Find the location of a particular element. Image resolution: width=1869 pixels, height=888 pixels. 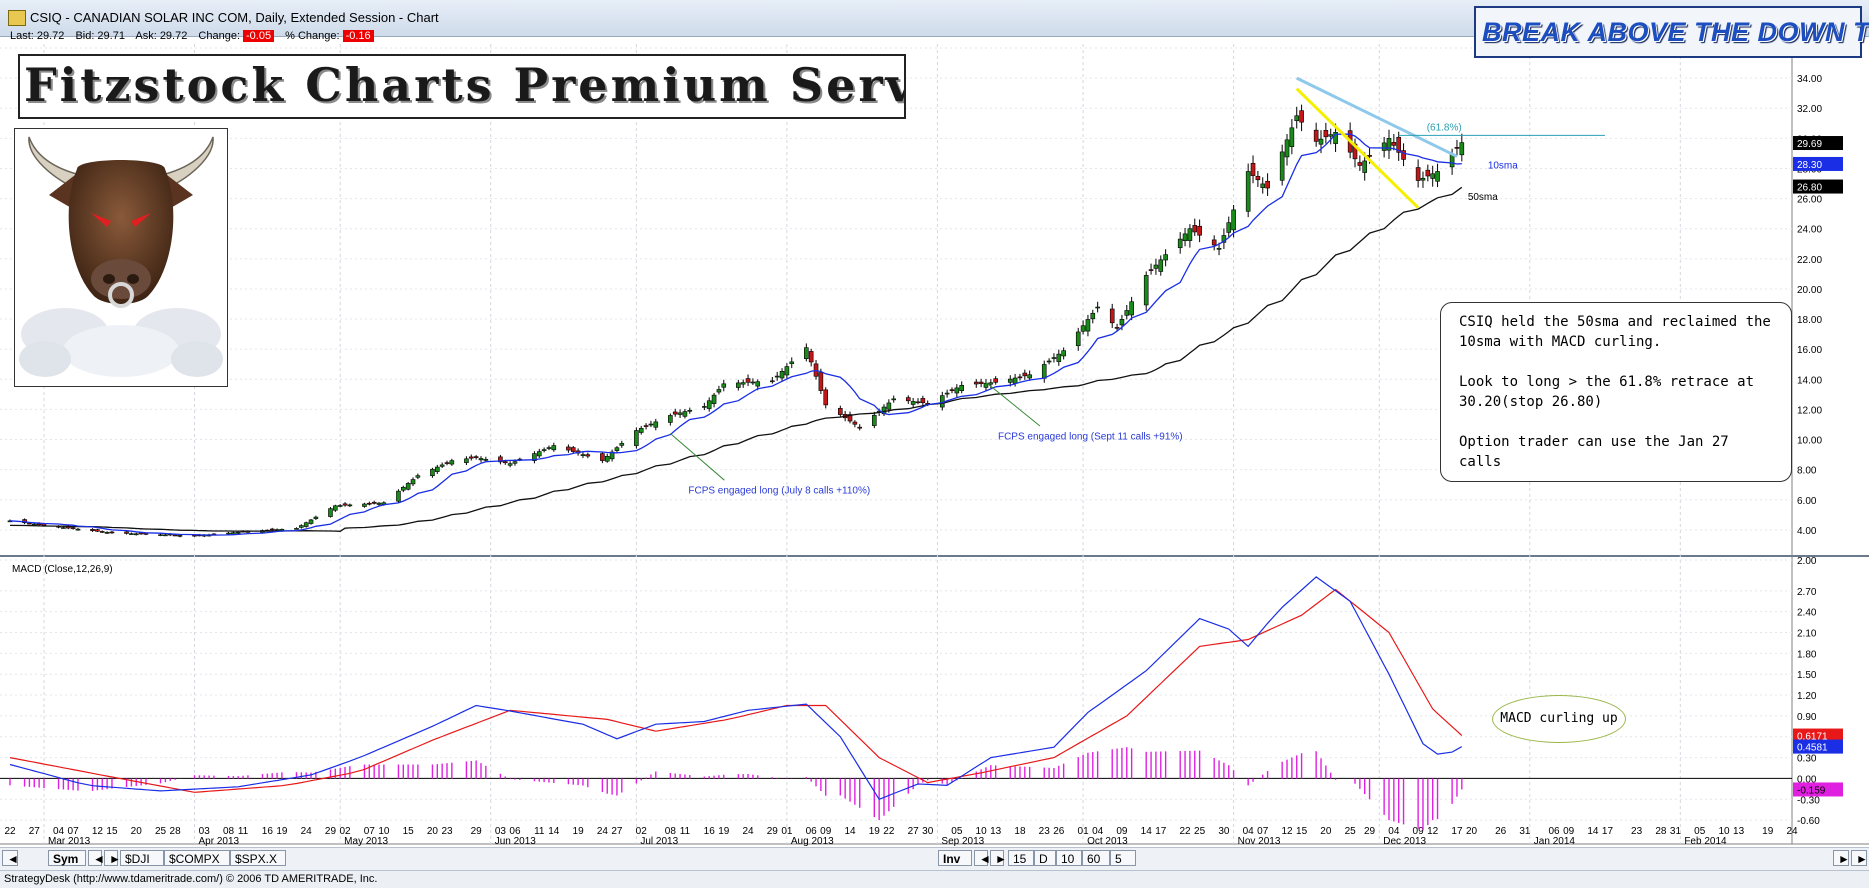

price-tick-label: 18.00 is located at coordinates (1809, 320).